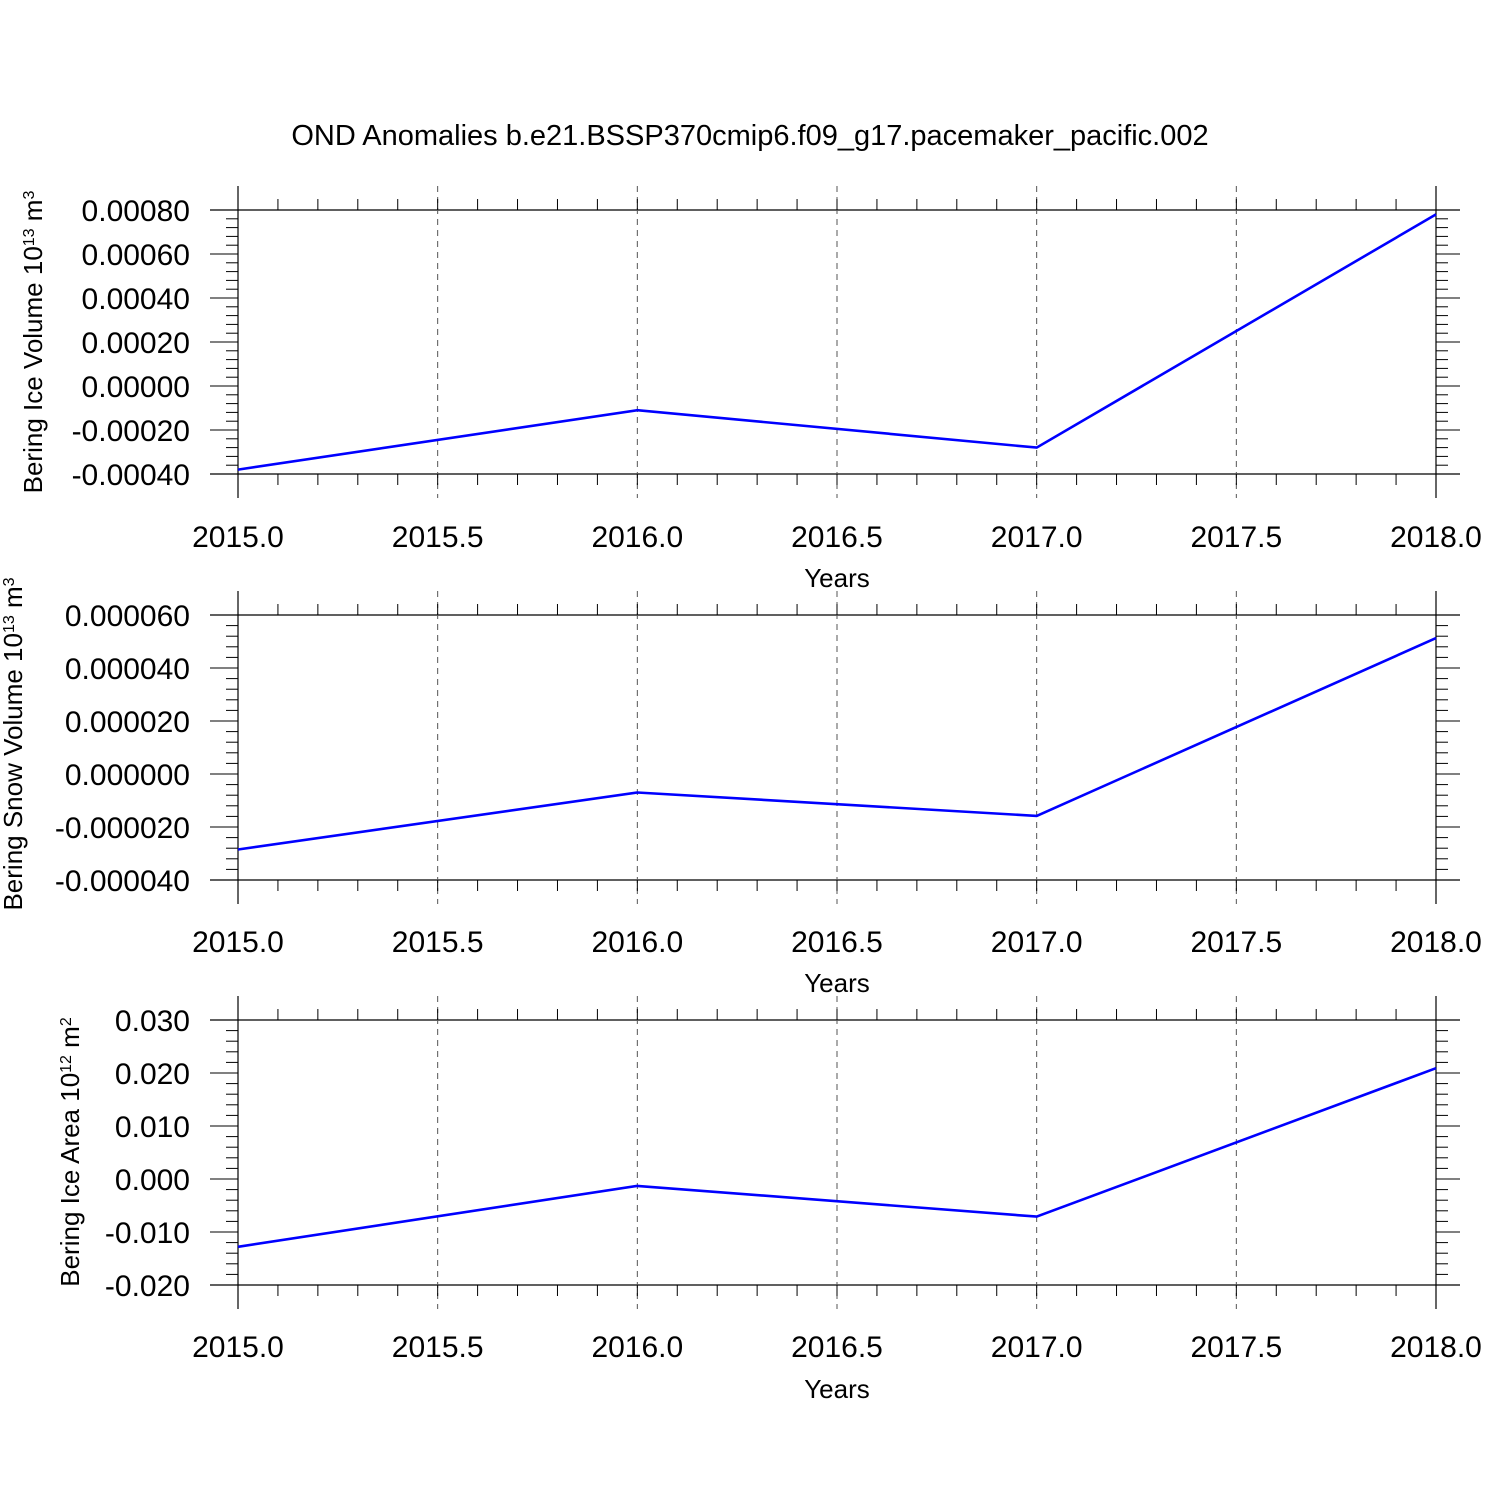  Describe the element at coordinates (136, 211) in the screenshot. I see `y-tick-label: 0.00080` at that location.